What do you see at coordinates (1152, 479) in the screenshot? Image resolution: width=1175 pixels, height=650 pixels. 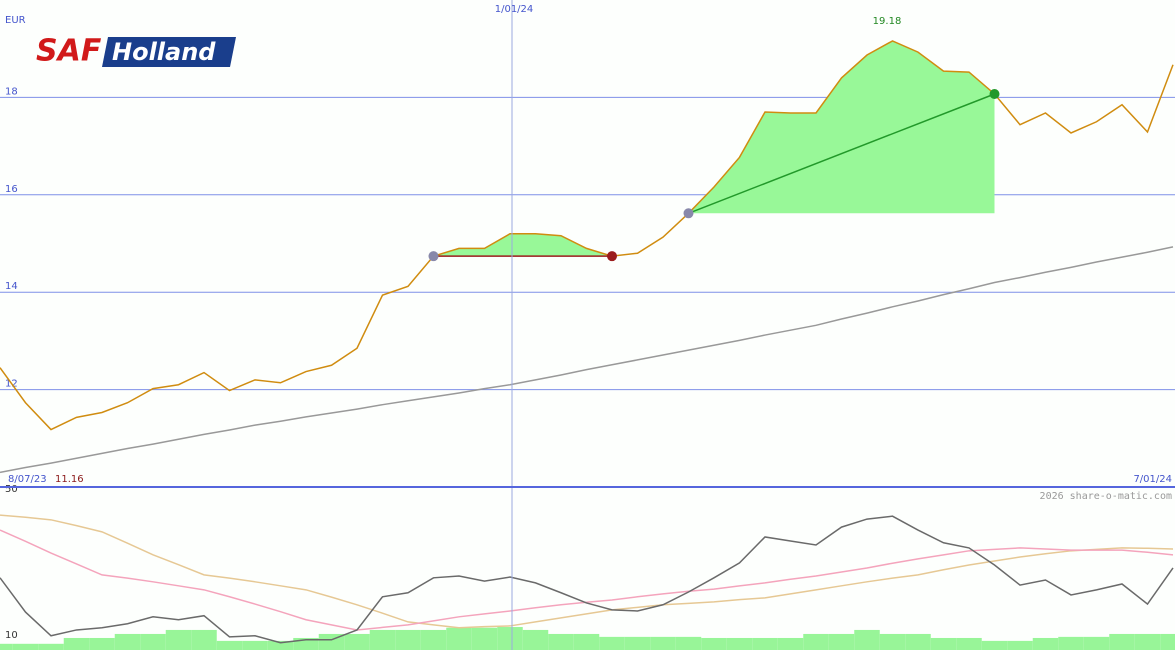 I see `date-end: 7/01/24` at bounding box center [1152, 479].